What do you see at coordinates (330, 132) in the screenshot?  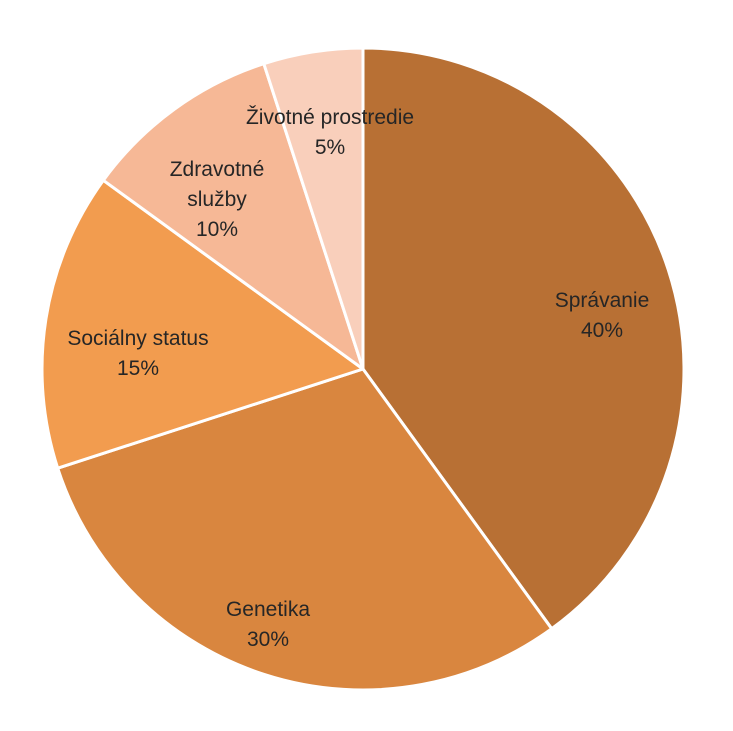 I see `pie-label-zivotne-prostredie: Životné prostredie 5%` at bounding box center [330, 132].